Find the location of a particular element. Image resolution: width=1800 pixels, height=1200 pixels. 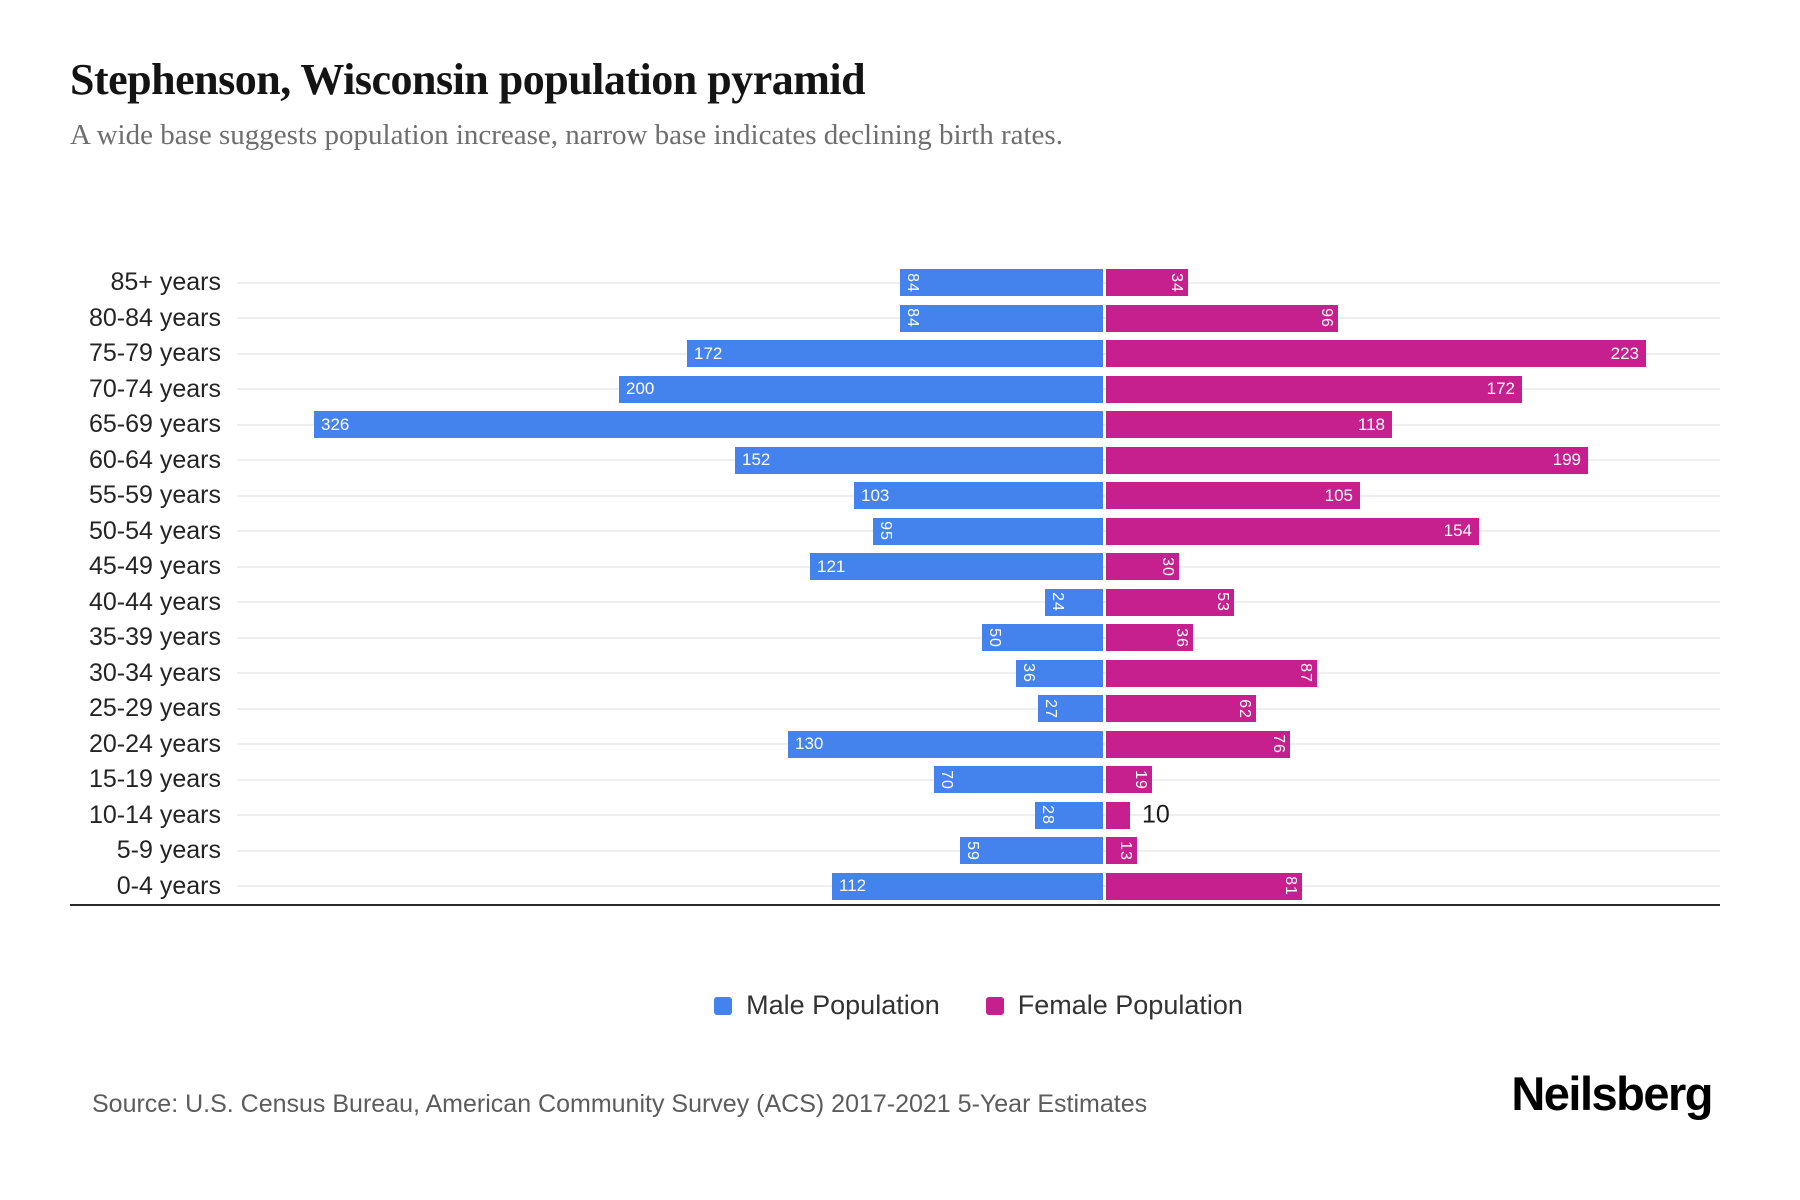

male-bar: 70 is located at coordinates (1018, 780).